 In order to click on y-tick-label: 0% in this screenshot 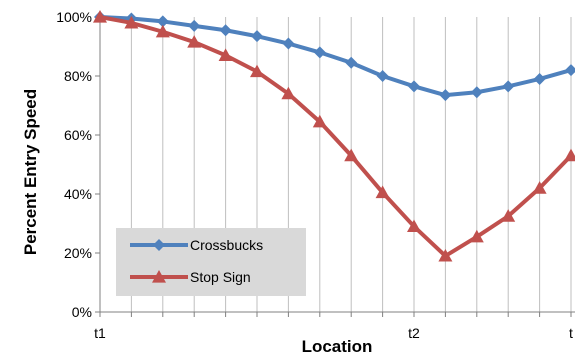, I will do `click(82, 312)`.